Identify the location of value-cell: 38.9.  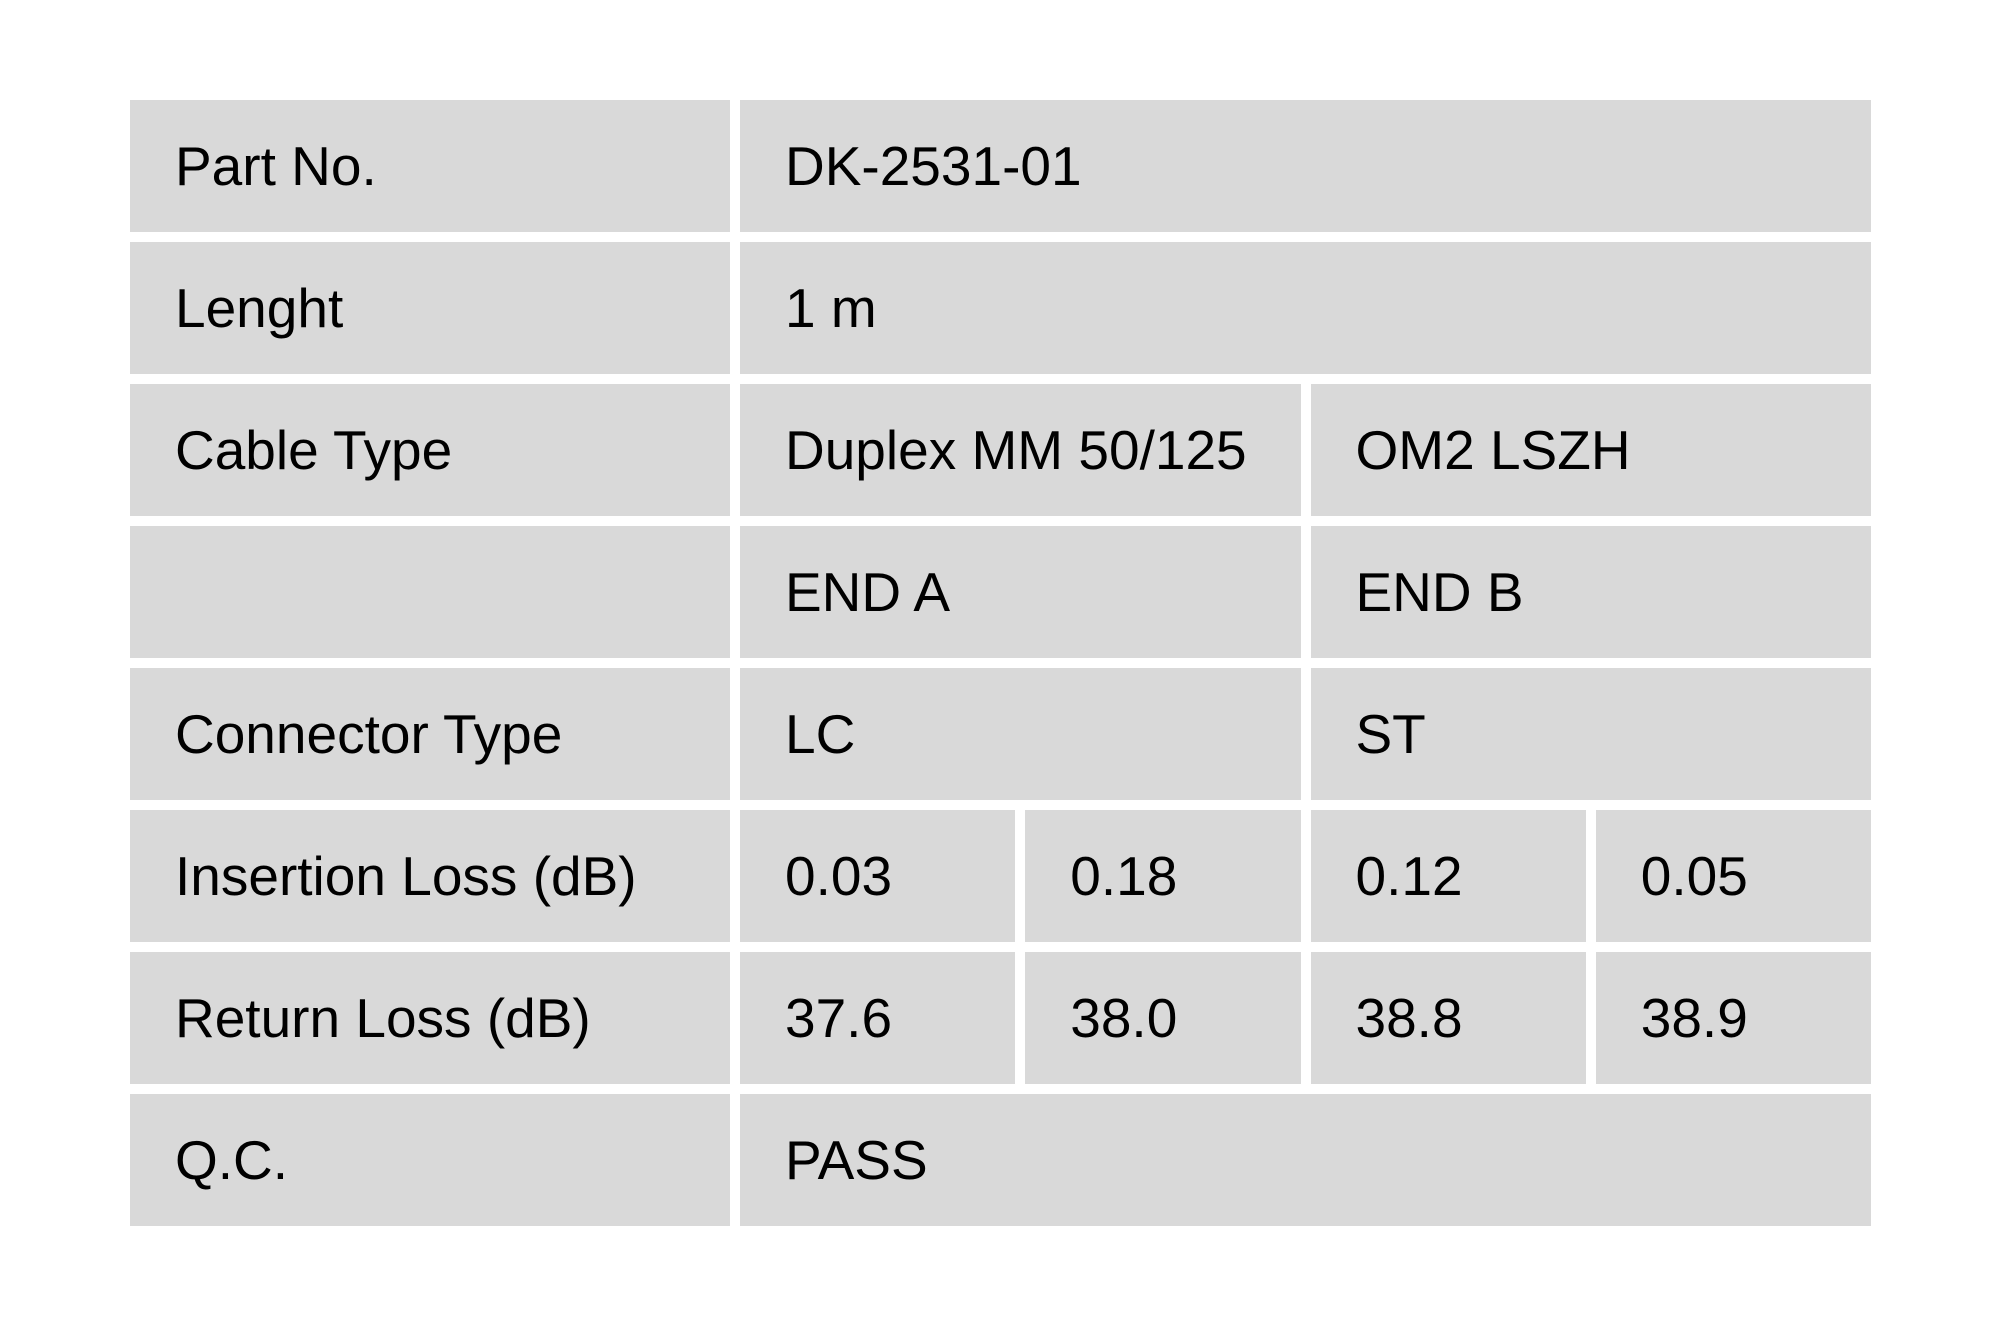
(1733, 1018).